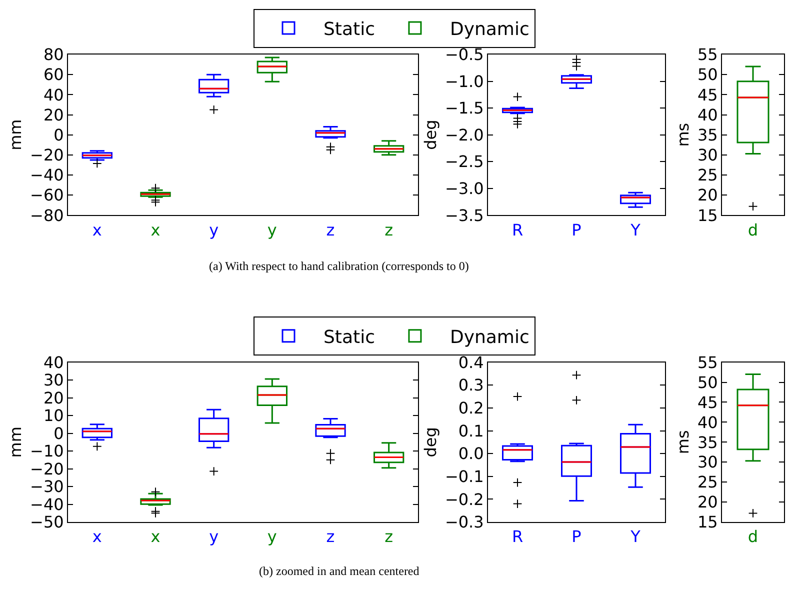  I want to click on y-tick-label: 0.1, so click(471, 430).